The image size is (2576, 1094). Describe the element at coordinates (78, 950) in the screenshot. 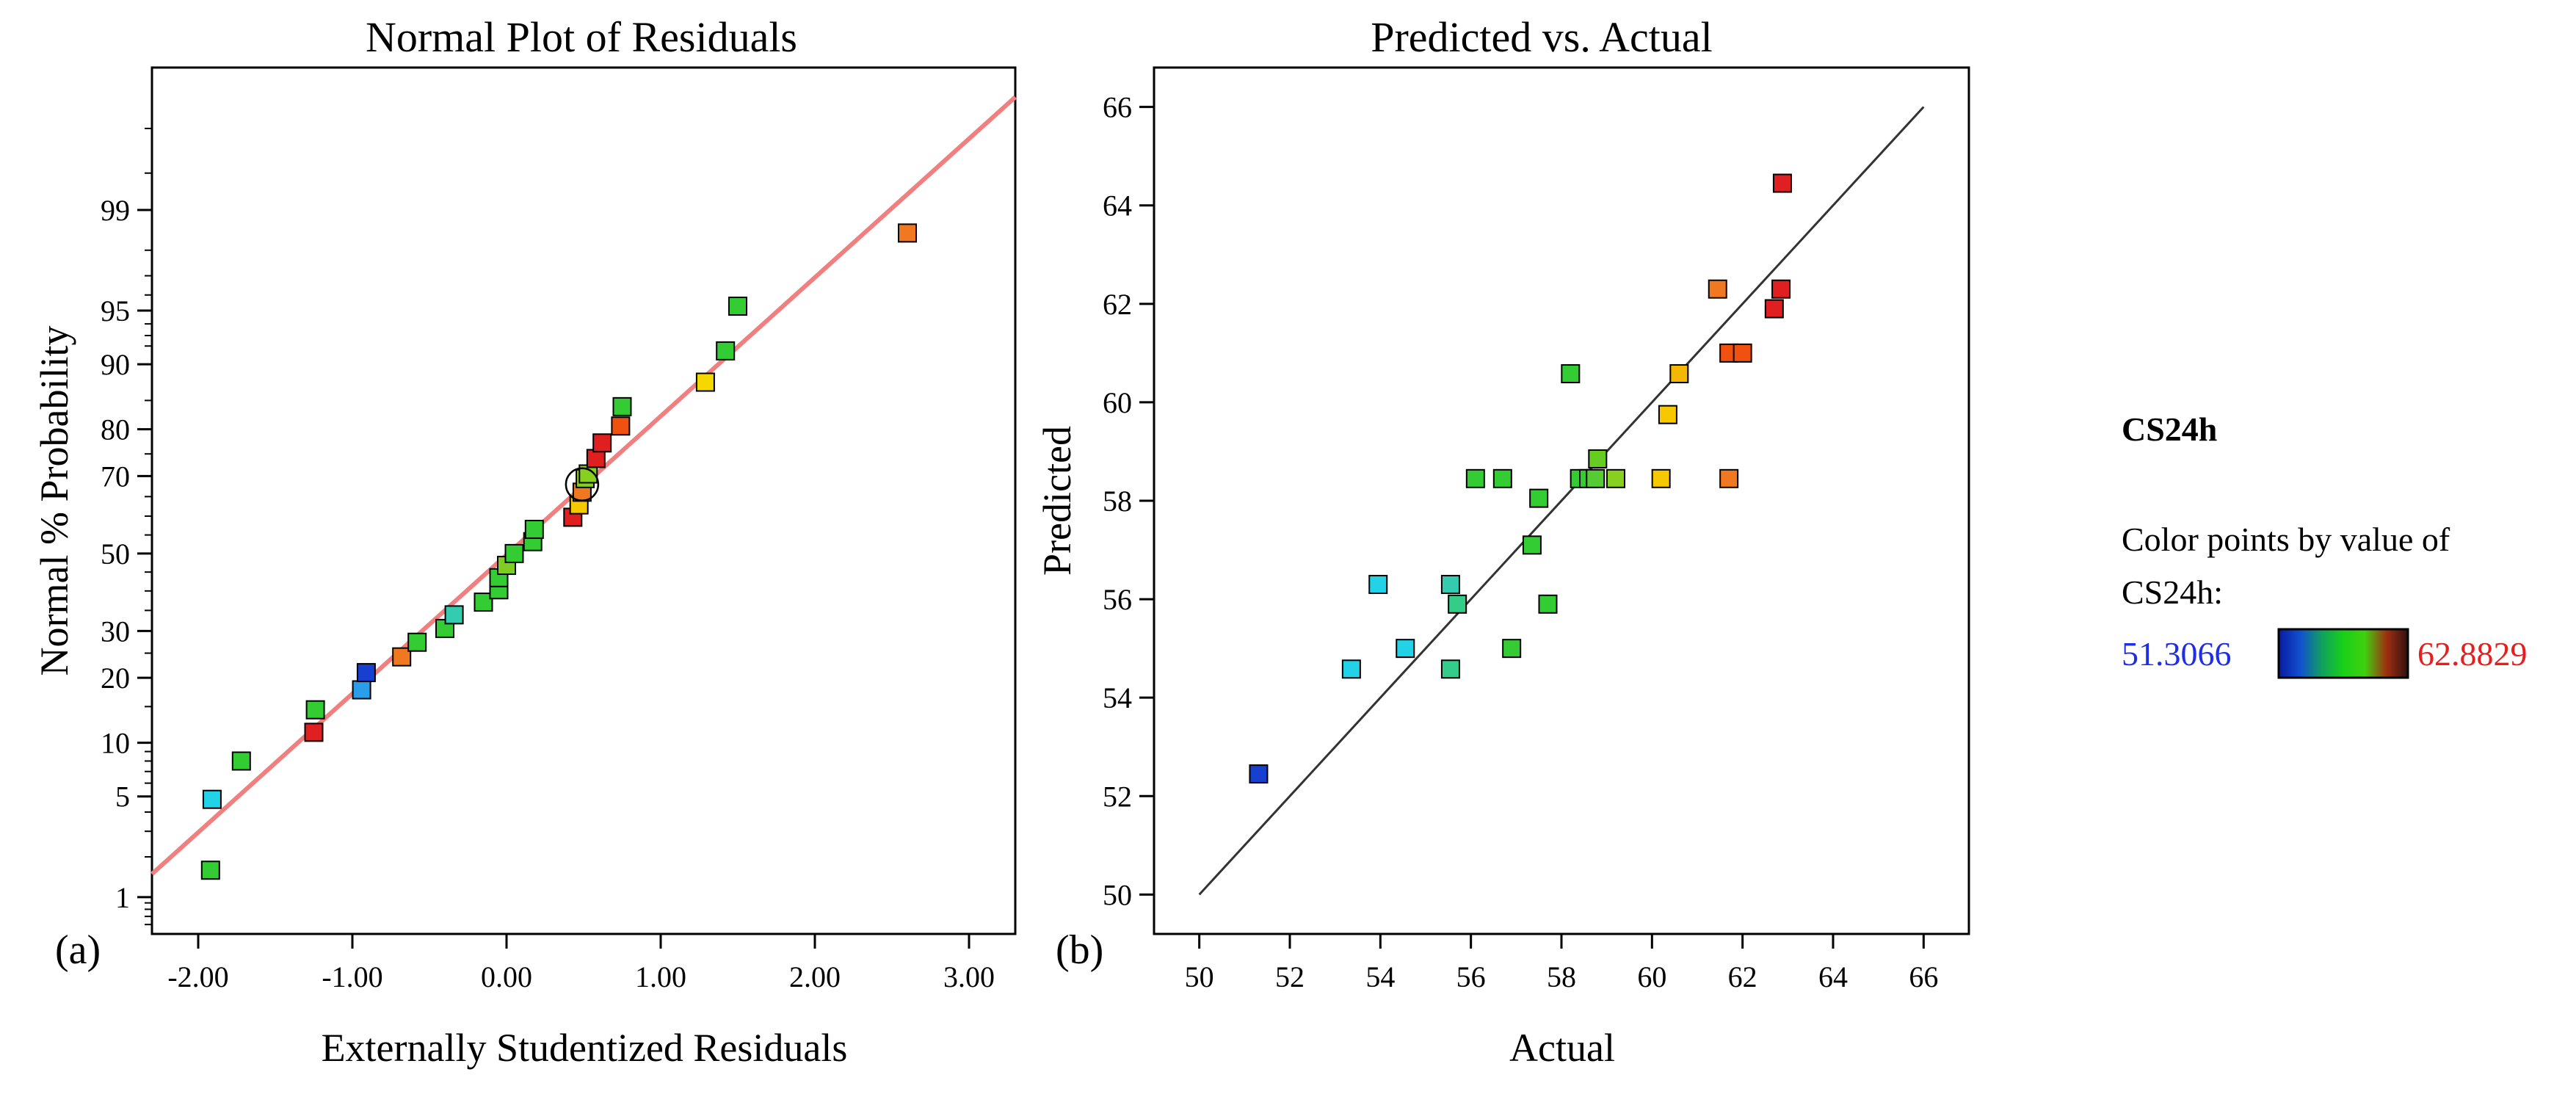

I see `panel-label-a: (a)` at that location.